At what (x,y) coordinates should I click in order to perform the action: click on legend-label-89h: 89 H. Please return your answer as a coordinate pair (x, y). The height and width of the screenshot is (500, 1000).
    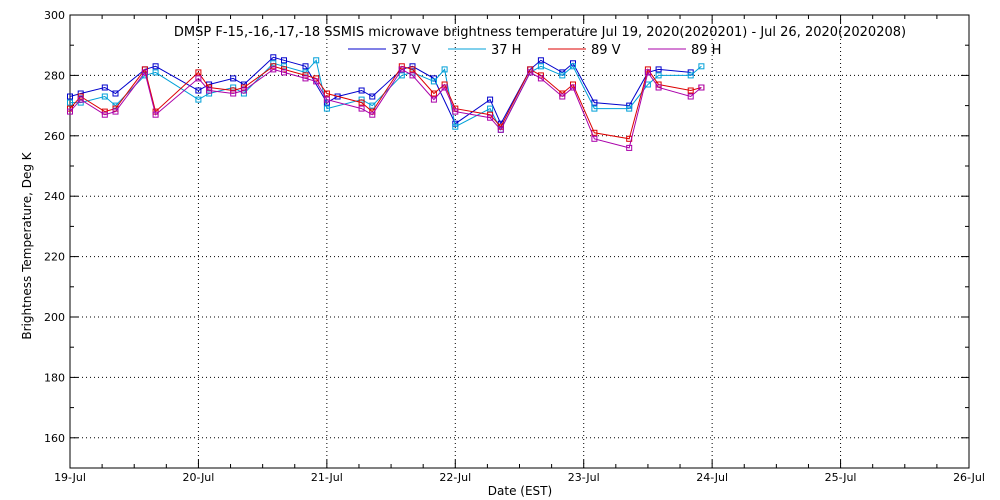
    Looking at the image, I should click on (706, 50).